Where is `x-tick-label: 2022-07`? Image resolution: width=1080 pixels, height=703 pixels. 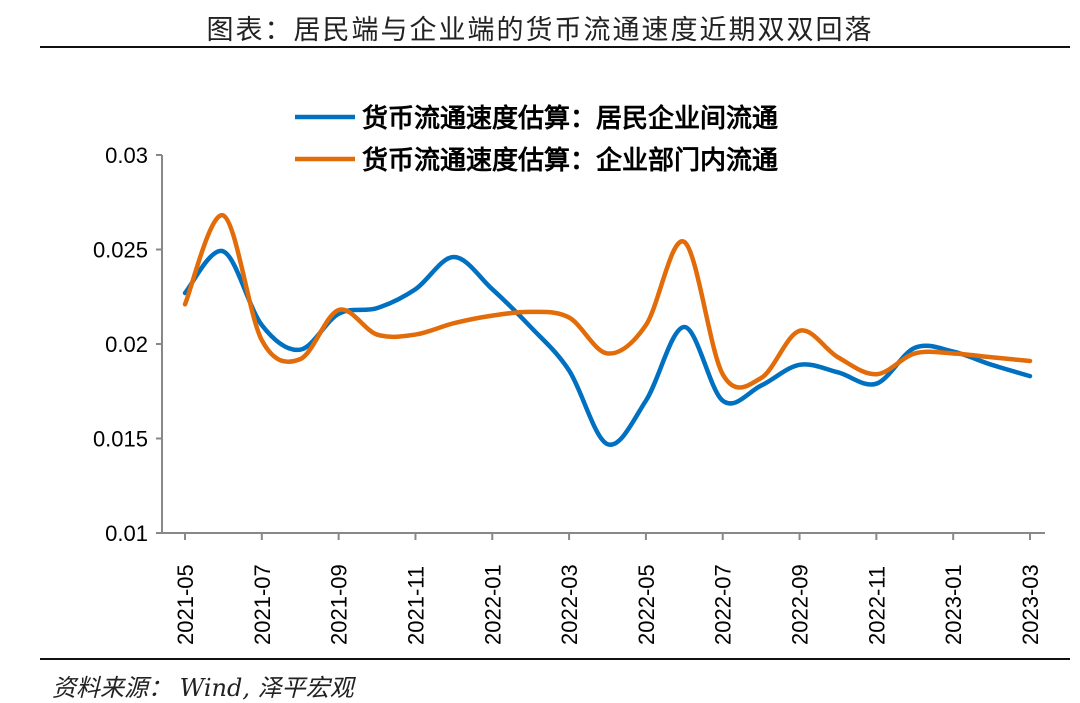 x-tick-label: 2022-07 is located at coordinates (723, 604).